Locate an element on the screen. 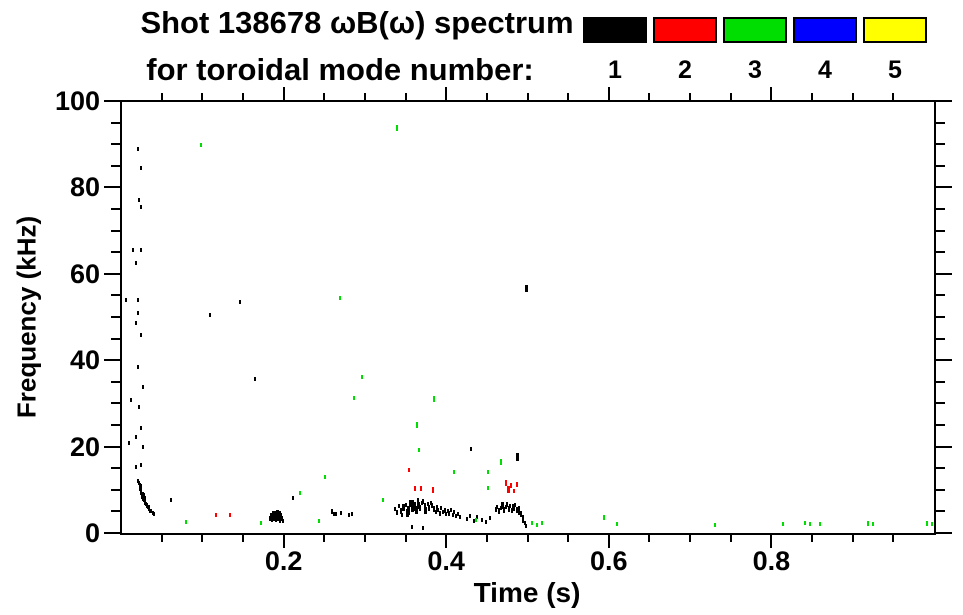 This screenshot has height=615, width=963. x-axis-label: Time (s) is located at coordinates (527, 592).